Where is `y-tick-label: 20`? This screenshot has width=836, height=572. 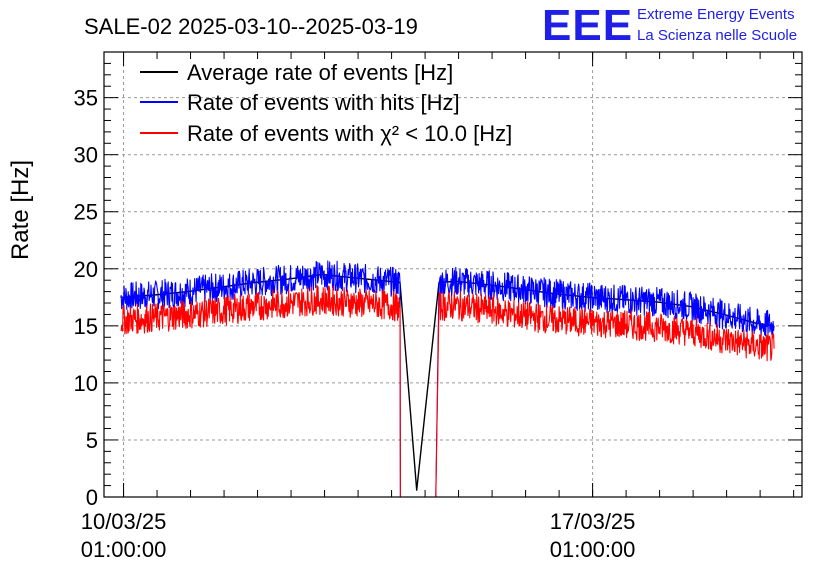 y-tick-label: 20 is located at coordinates (86, 269).